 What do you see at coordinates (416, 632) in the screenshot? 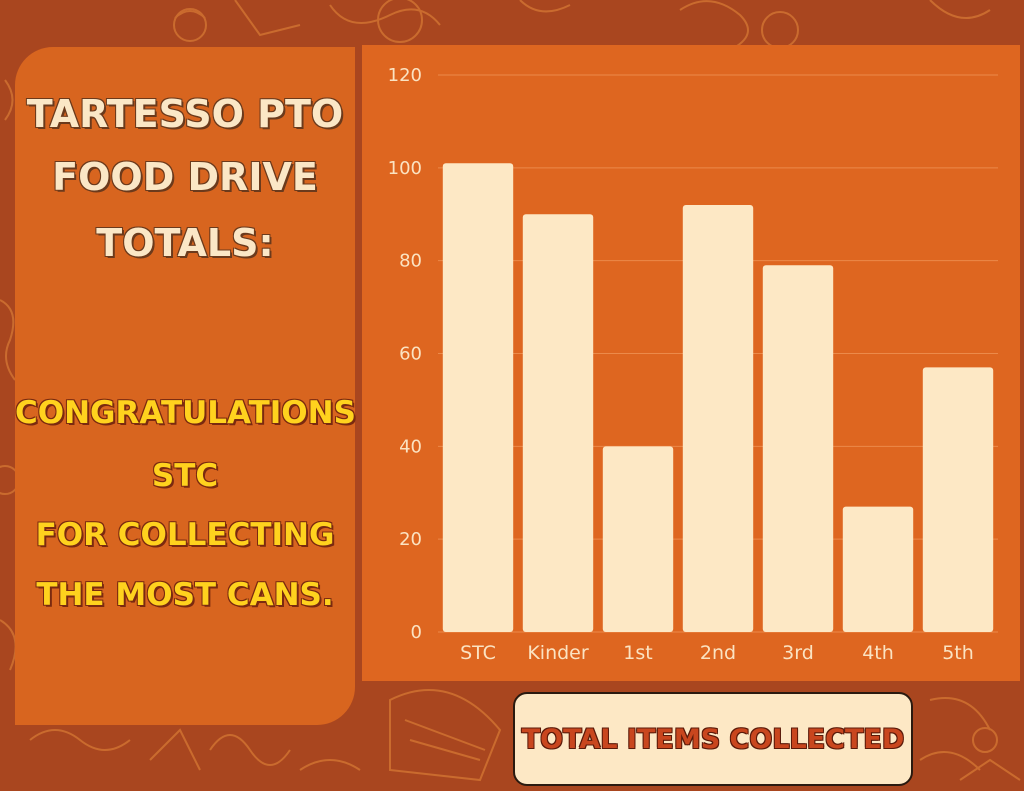
I see `y-tick-label: 0` at bounding box center [416, 632].